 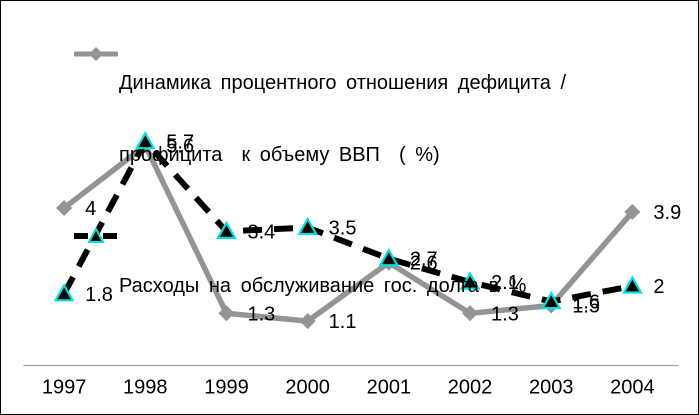 I want to click on x-tick-label: 2002, so click(x=470, y=388).